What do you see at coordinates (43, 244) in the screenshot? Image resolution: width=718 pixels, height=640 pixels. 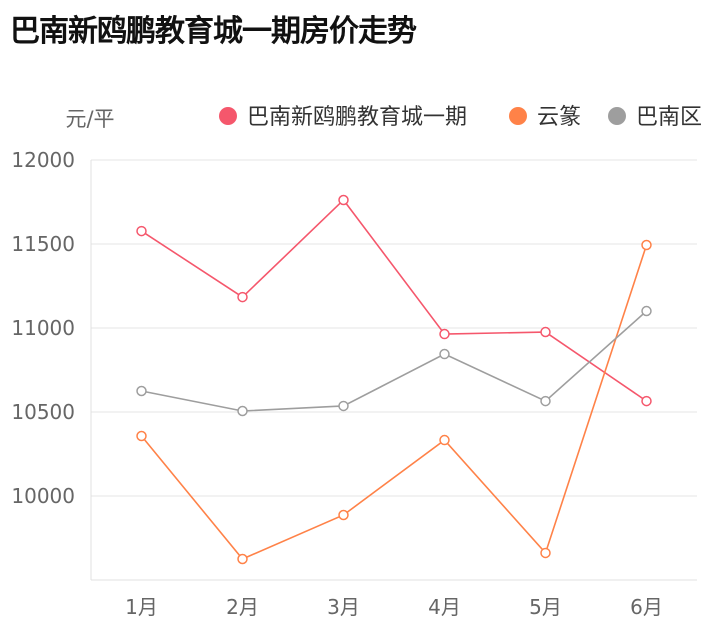 I see `y-tick-label: 11500` at bounding box center [43, 244].